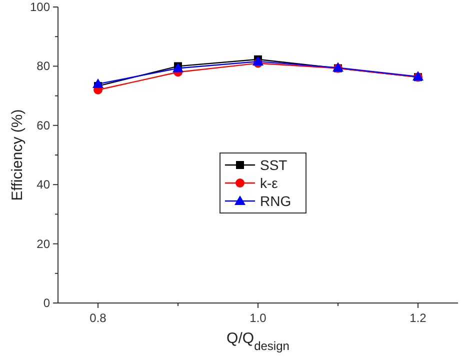  Describe the element at coordinates (17, 155) in the screenshot. I see `y-axis-title: Efficiency (%)` at that location.